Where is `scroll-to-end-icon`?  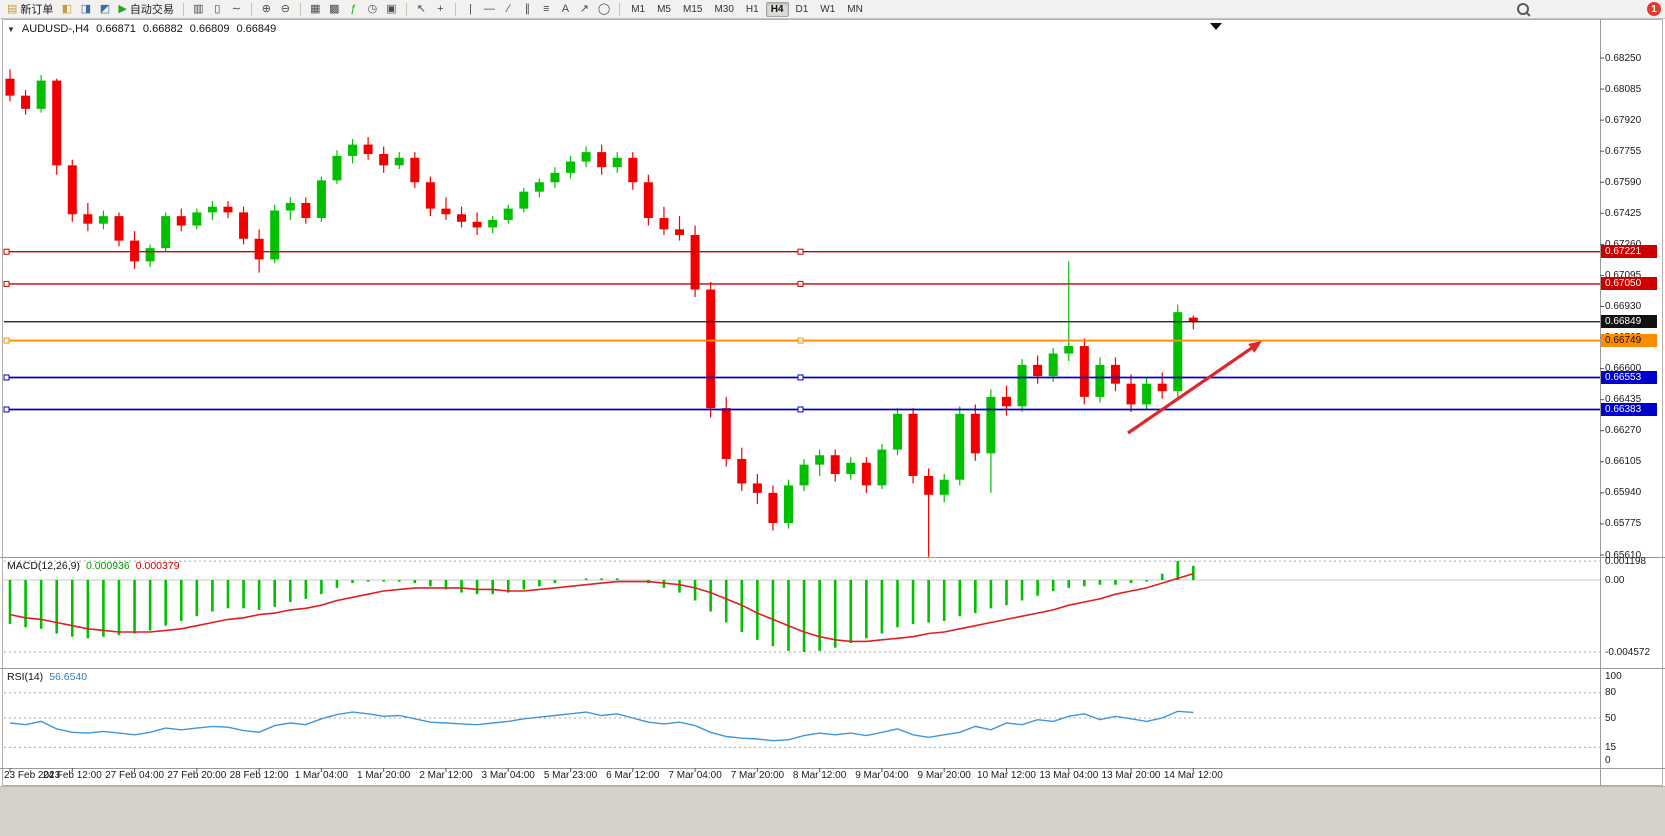 scroll-to-end-icon is located at coordinates (1216, 26).